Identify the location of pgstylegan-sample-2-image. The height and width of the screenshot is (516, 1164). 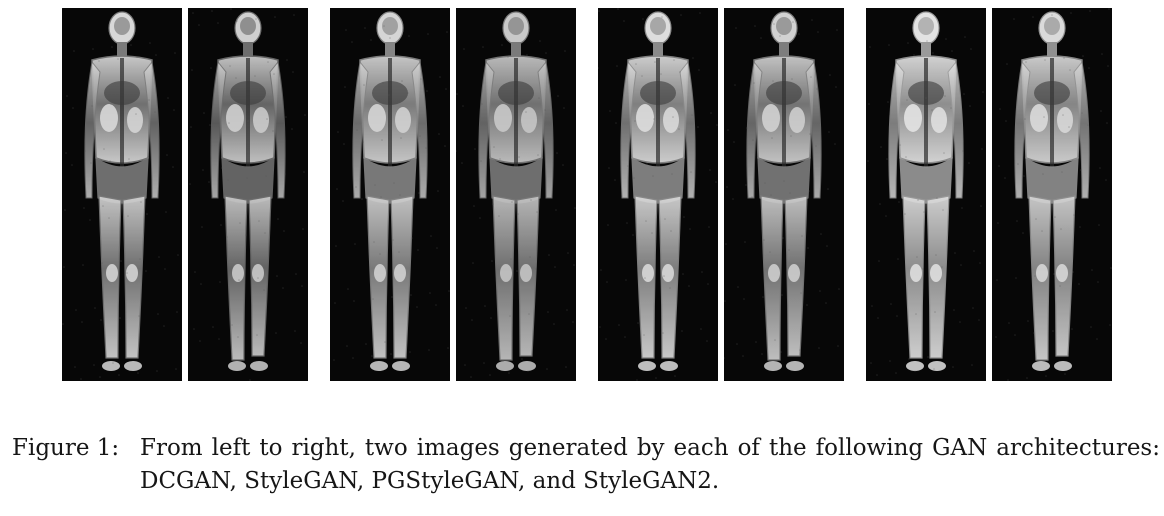
(784, 194).